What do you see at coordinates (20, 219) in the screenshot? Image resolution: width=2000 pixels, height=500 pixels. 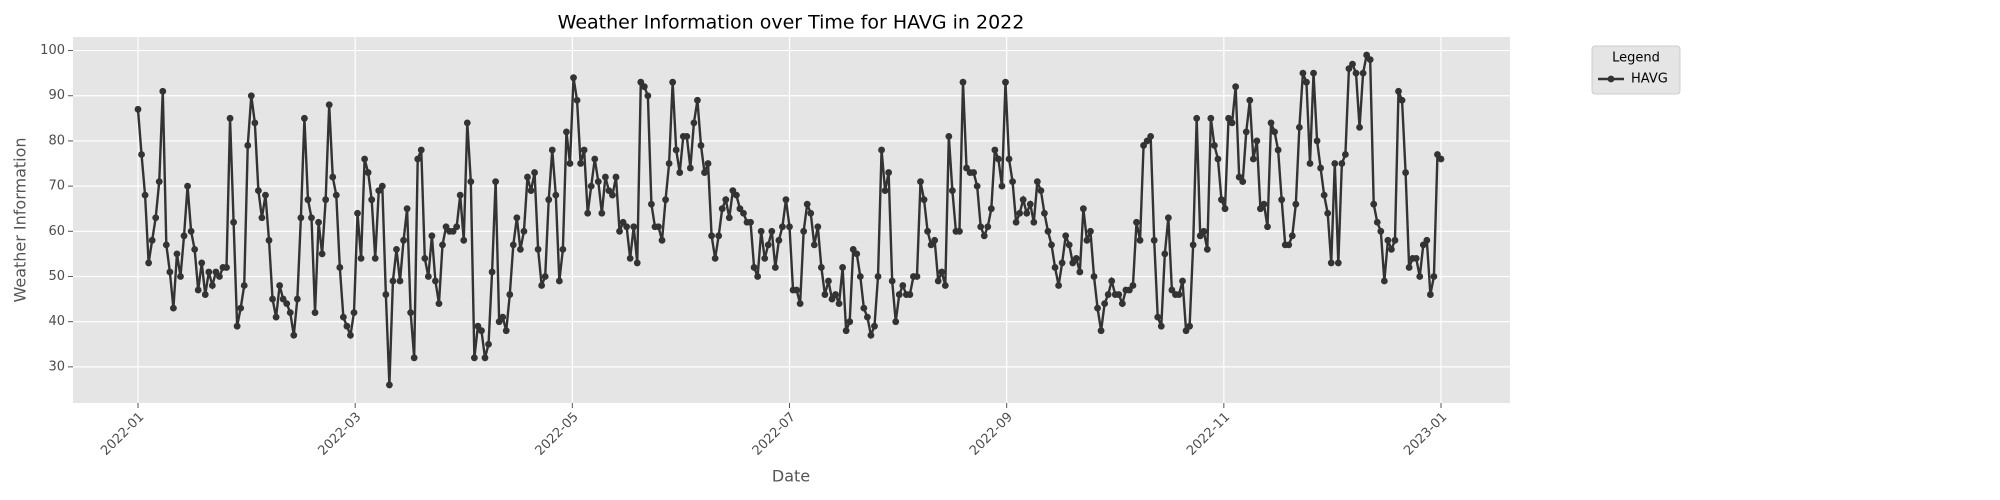 I see `y-axis-label: Weather Information` at bounding box center [20, 219].